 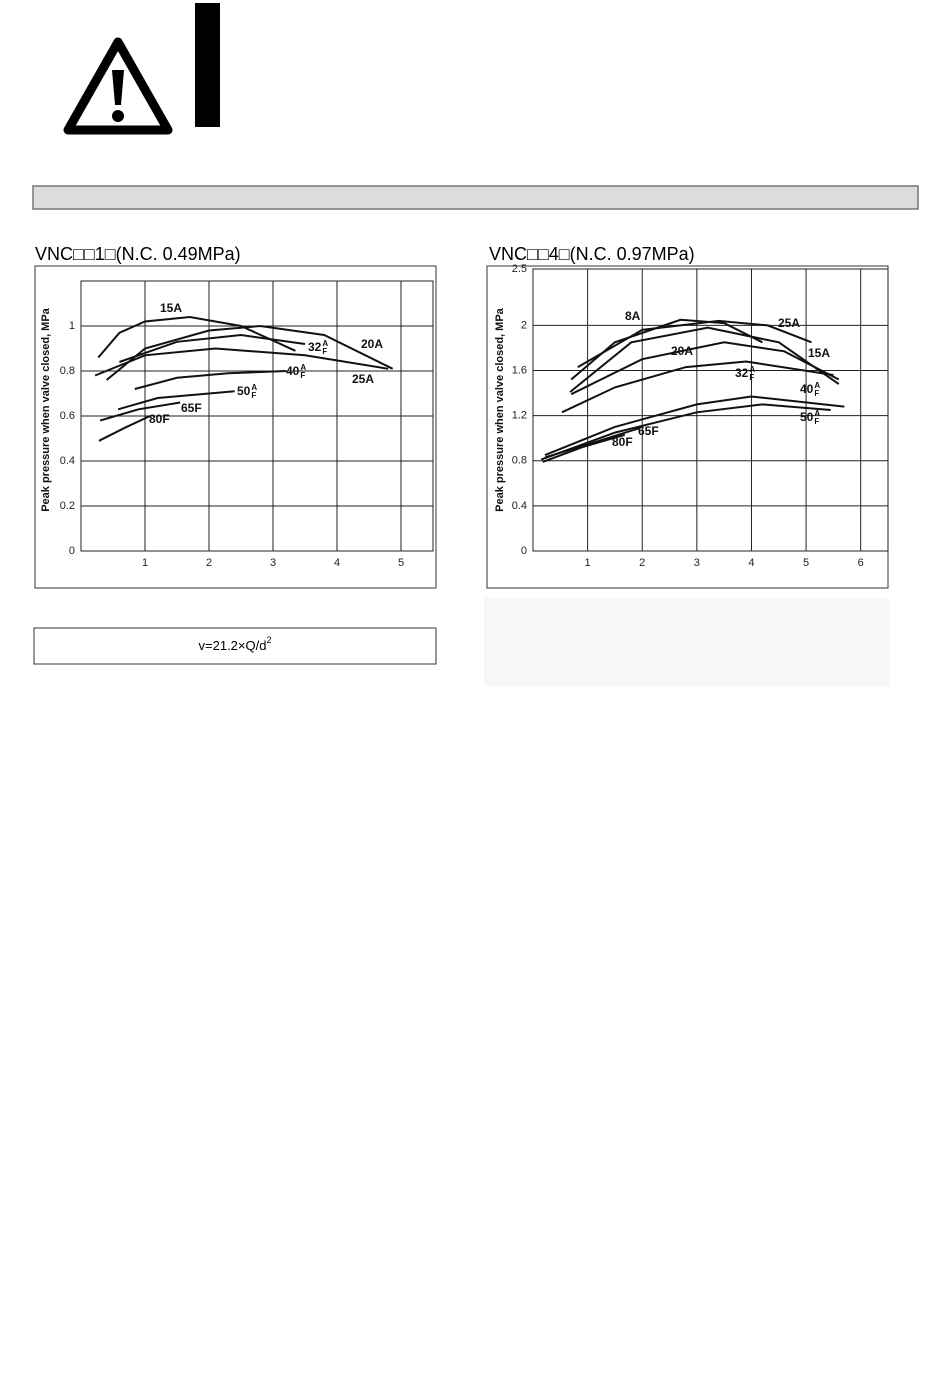 What do you see at coordinates (138, 254) in the screenshot?
I see `chart-title: VNC□□1□(N.C. 0.49MPa)` at bounding box center [138, 254].